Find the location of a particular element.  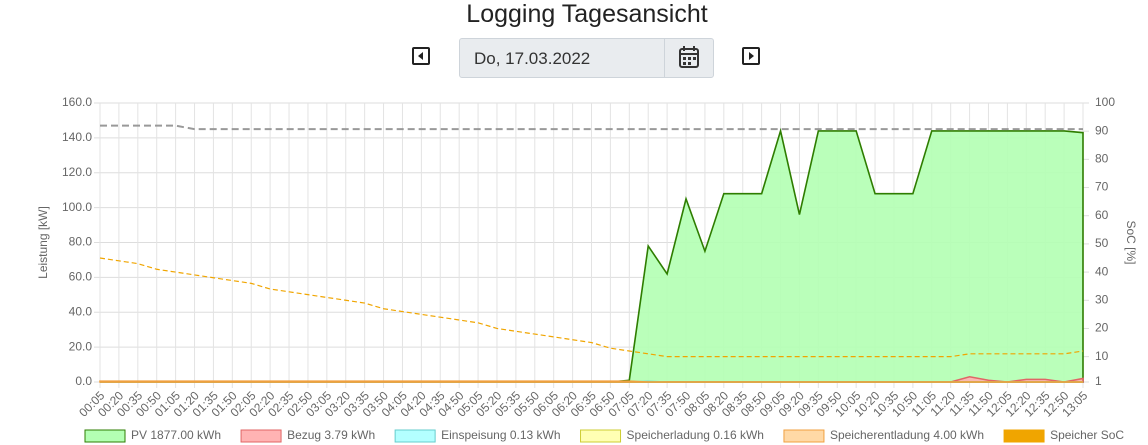

x-tick-label: 04:50 is located at coordinates (450, 403).